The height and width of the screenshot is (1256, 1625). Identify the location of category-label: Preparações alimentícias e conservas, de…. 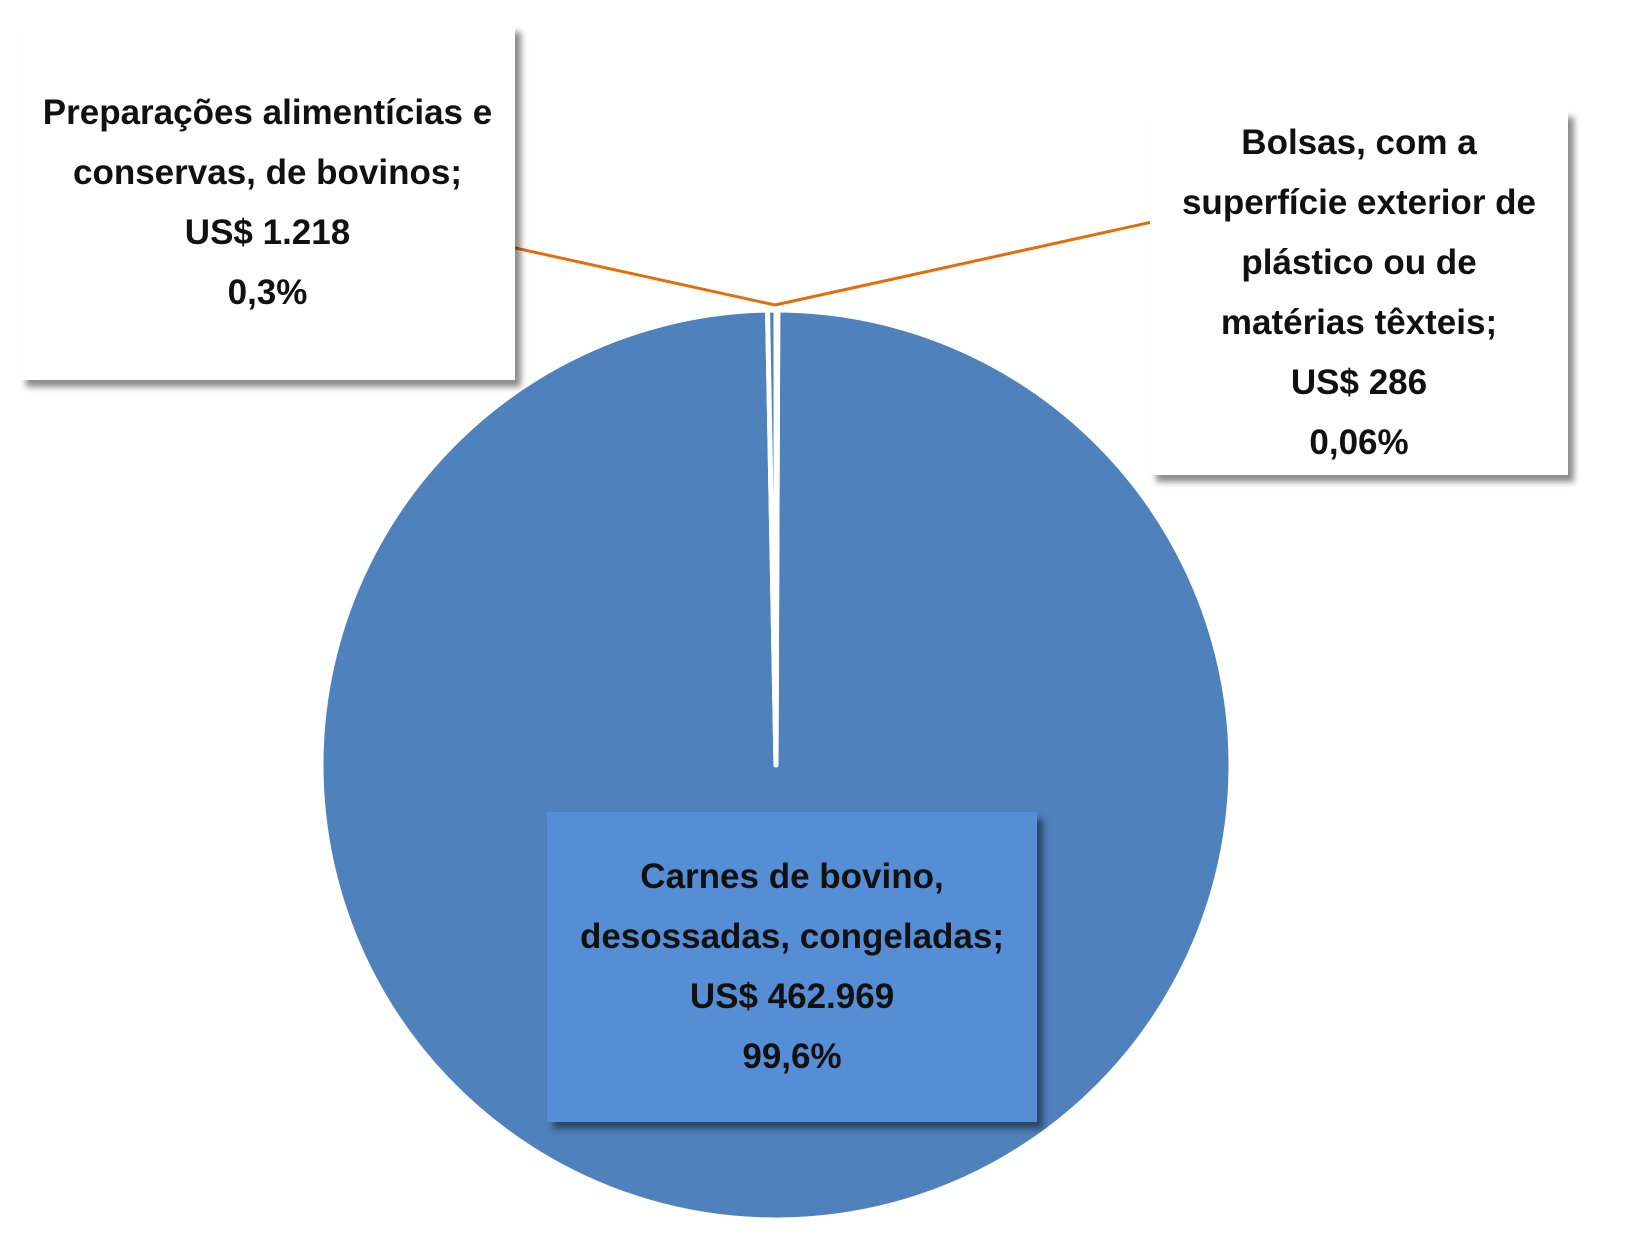
(267, 142).